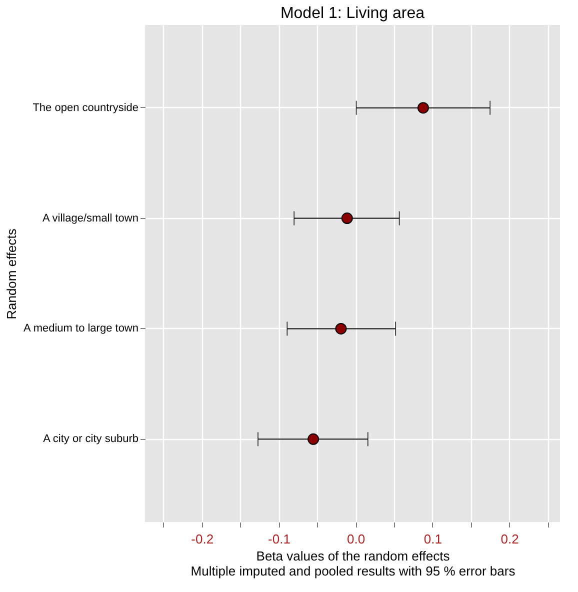  Describe the element at coordinates (509, 539) in the screenshot. I see `x-tick-label: 0.2` at that location.